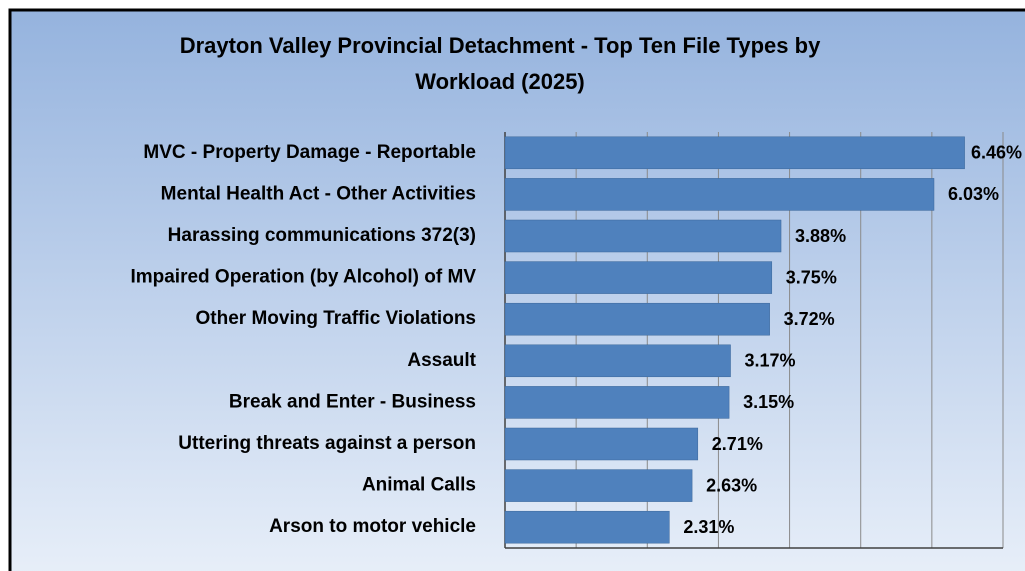 The height and width of the screenshot is (571, 1025). Describe the element at coordinates (996, 153) in the screenshot. I see `value-label: 6.46%` at that location.